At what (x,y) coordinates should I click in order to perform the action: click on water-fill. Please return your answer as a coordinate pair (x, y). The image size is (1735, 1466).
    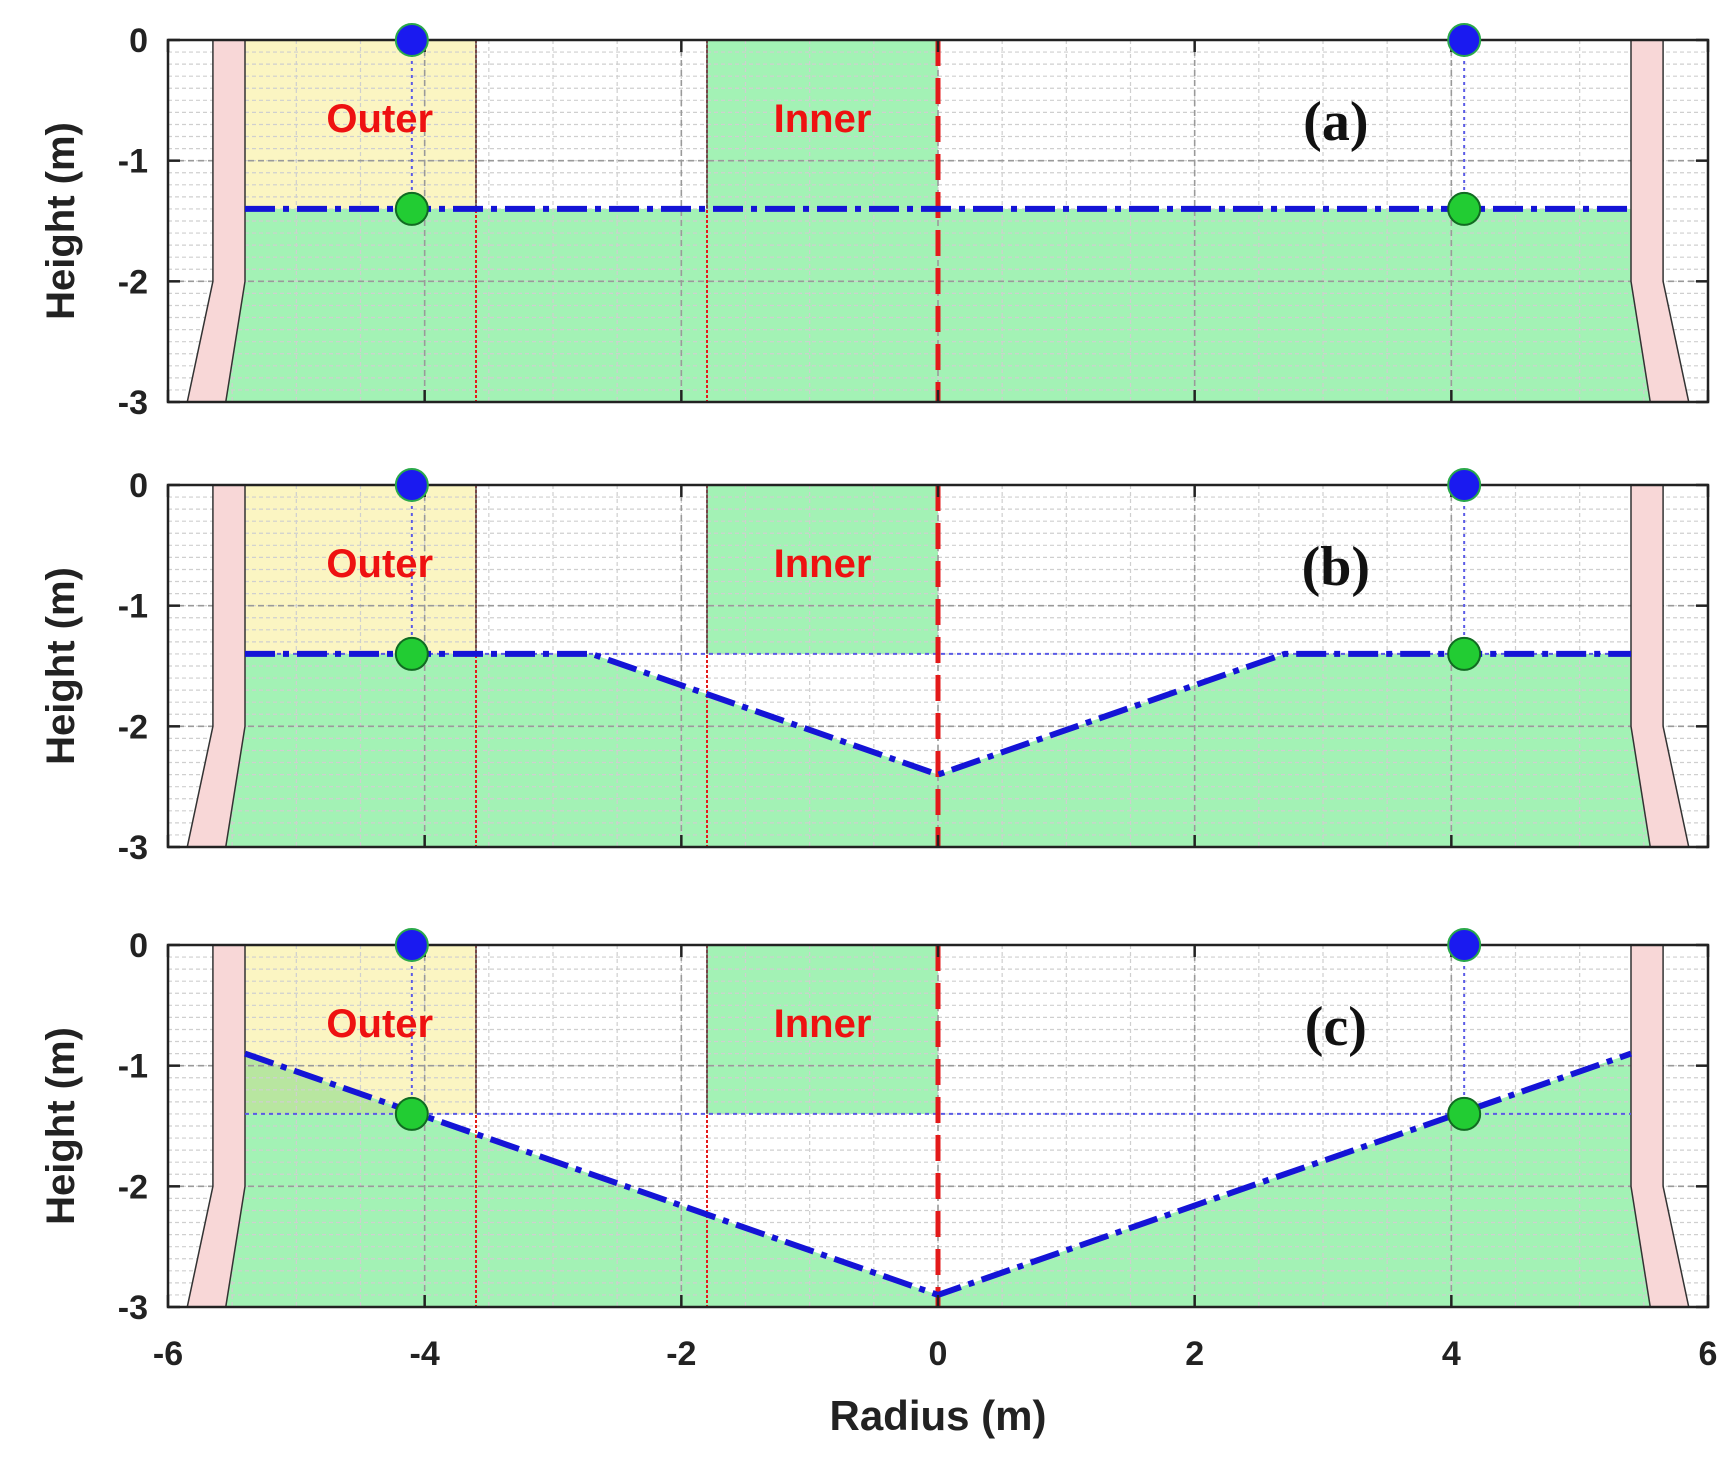
    Looking at the image, I should click on (938, 1180).